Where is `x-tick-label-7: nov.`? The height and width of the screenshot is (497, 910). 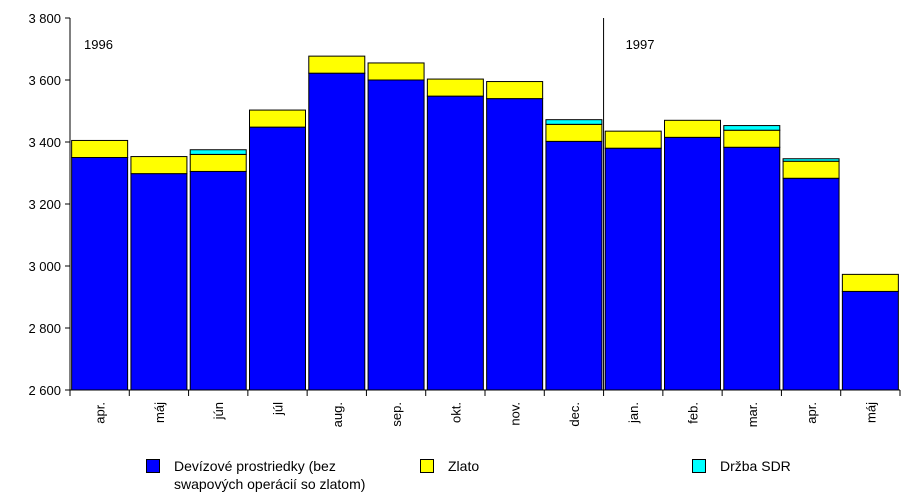
x-tick-label-7: nov. is located at coordinates (515, 414).